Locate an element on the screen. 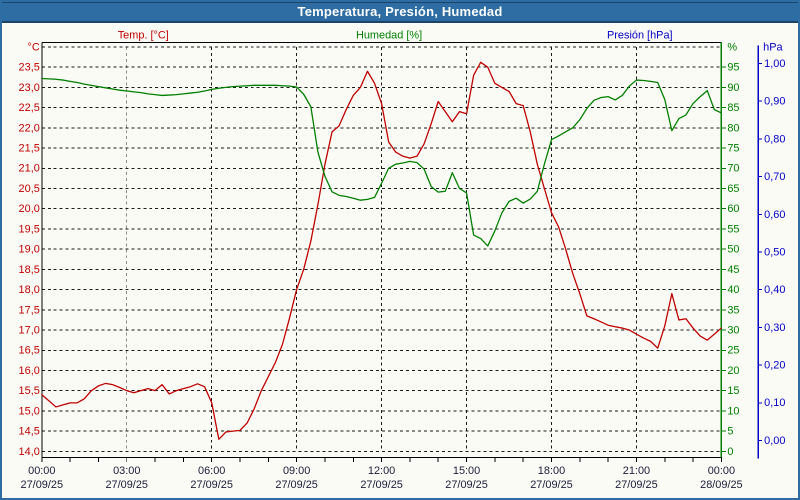  pressure-tick-label: 0,80 is located at coordinates (774, 139).